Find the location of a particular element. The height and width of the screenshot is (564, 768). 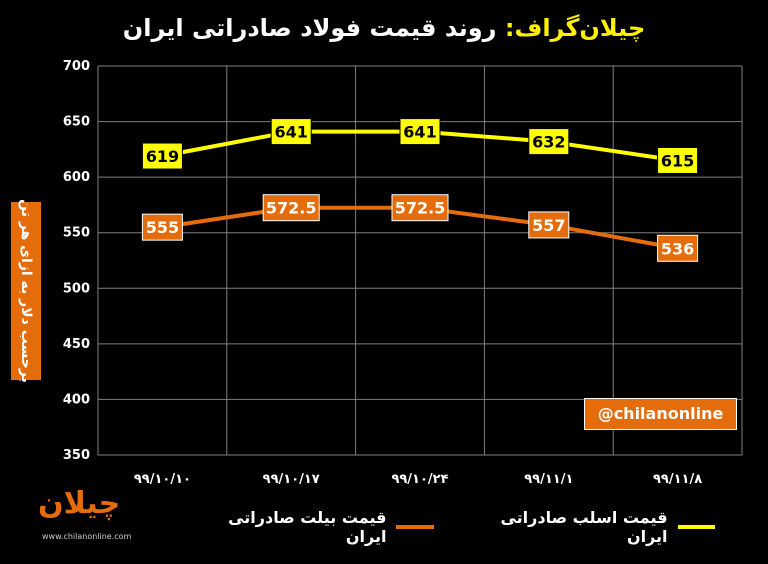

data-label: 632 is located at coordinates (548, 142).